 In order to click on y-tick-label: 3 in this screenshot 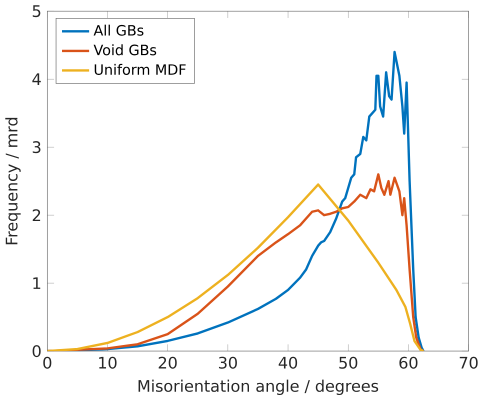, I will do `click(36, 147)`.